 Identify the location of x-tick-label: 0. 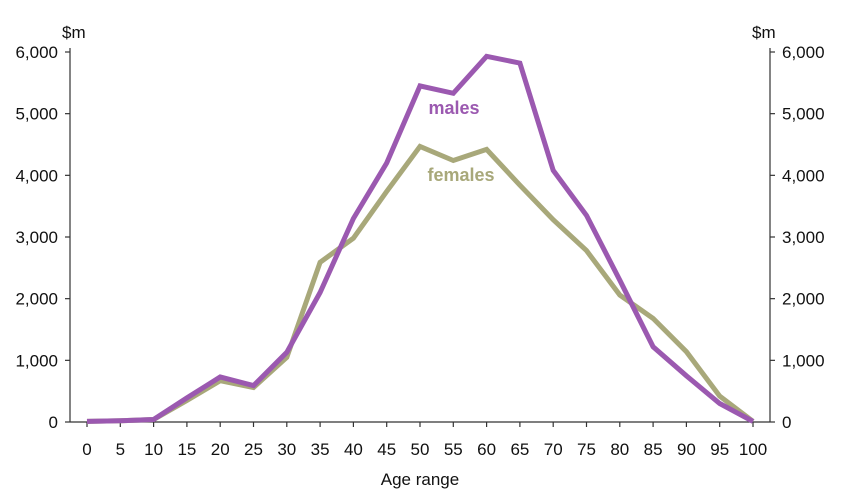
(86, 449).